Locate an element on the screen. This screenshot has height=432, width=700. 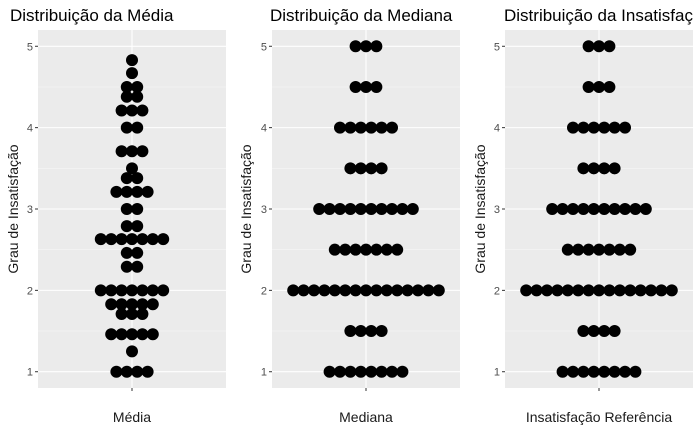
y-axis-label: Grau de Insatisfação is located at coordinates (246, 208).